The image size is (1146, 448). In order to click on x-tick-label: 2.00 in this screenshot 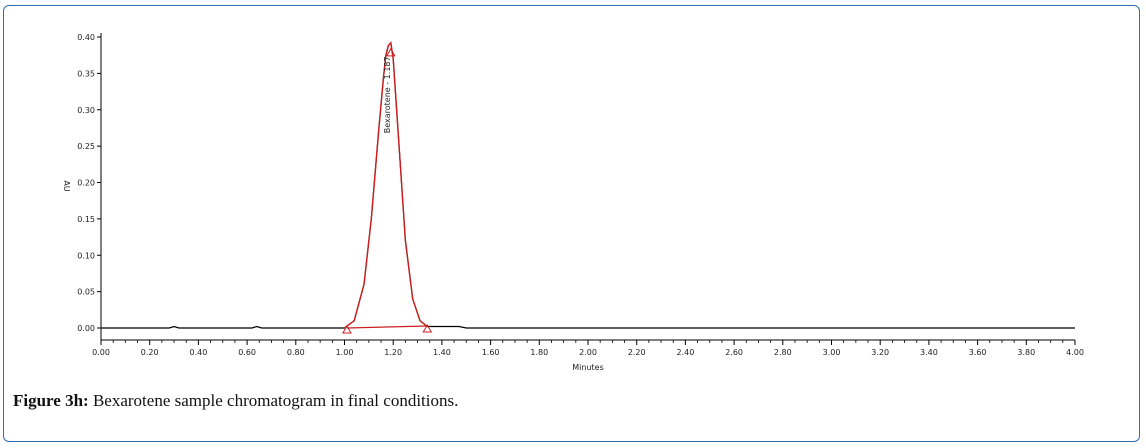, I will do `click(588, 352)`.